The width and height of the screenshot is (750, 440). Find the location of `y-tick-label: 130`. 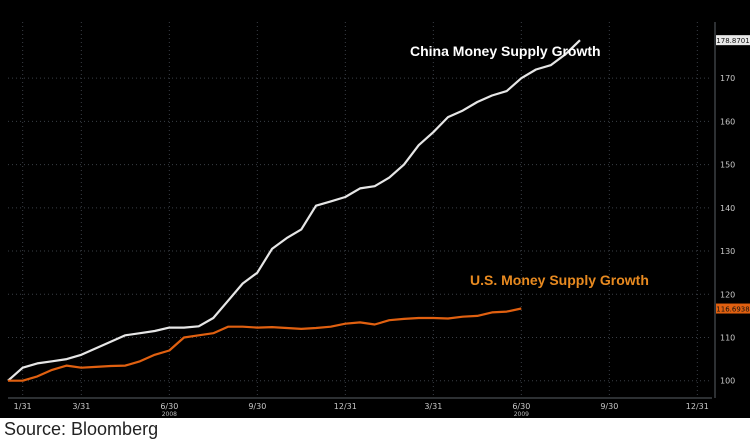

y-tick-label: 130 is located at coordinates (727, 251).